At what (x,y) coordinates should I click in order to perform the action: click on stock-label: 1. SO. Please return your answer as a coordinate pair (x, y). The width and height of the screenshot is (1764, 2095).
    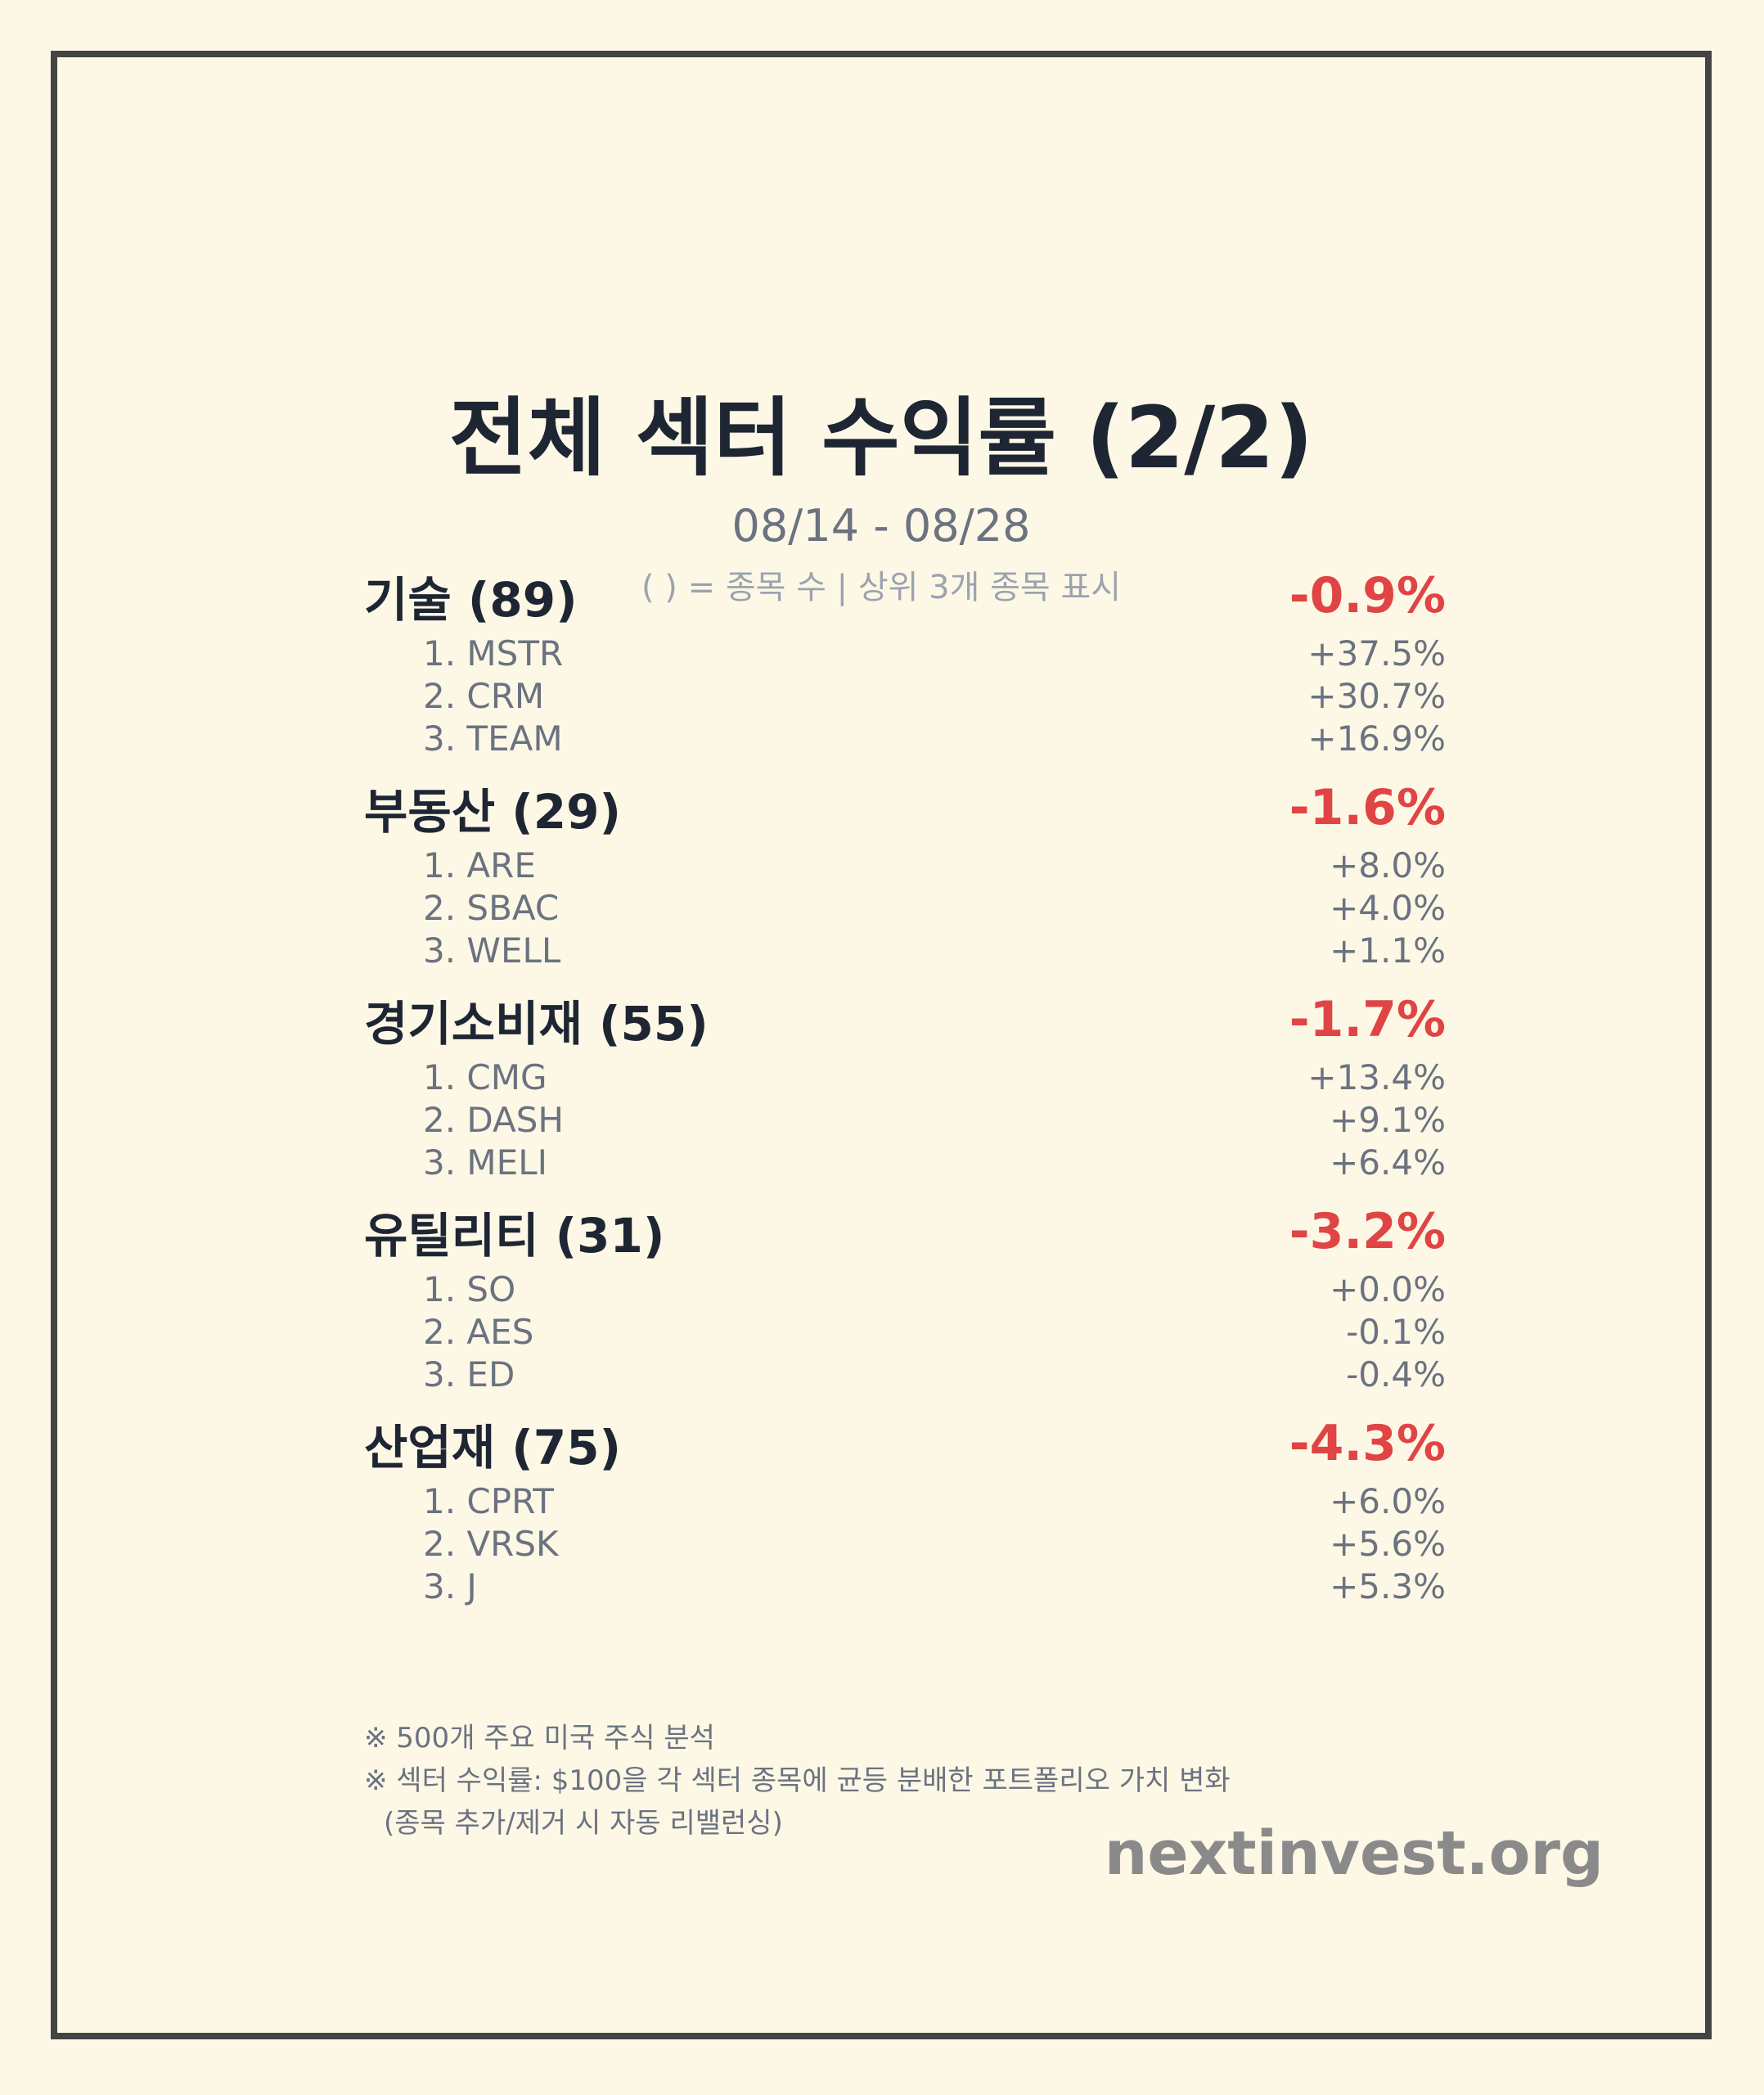
    Looking at the image, I should click on (470, 1289).